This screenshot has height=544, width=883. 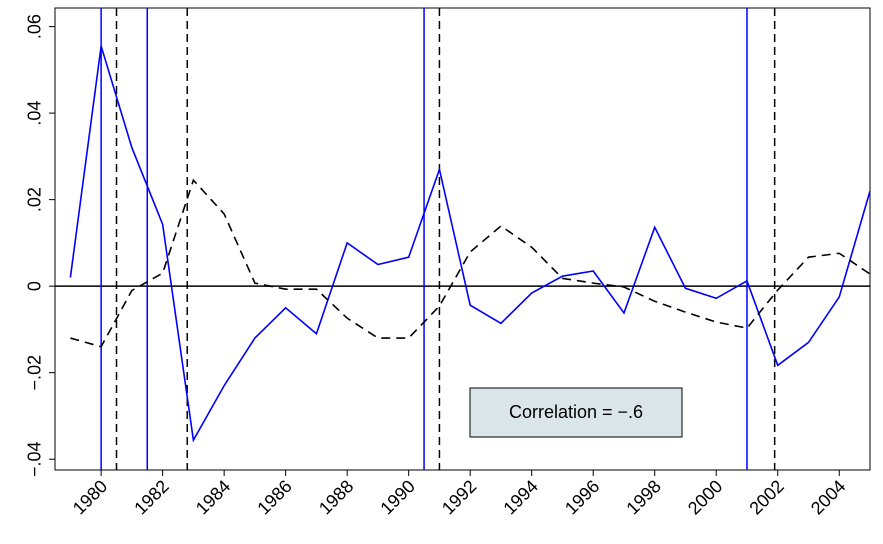 I want to click on x-tick-label: 2002, so click(x=766, y=497).